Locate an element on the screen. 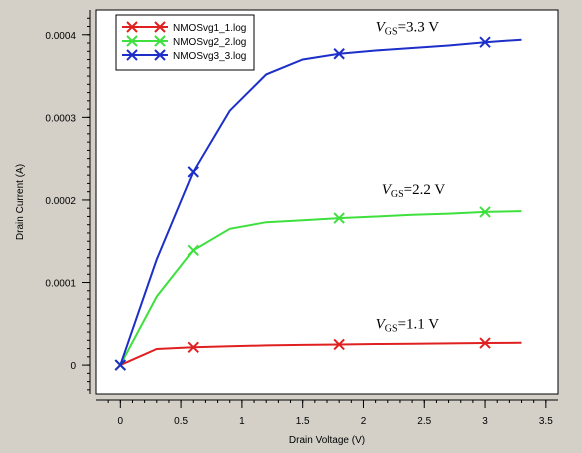 The height and width of the screenshot is (453, 582). legend-items: NMOSvg1_1.log NMOSvg2_2.log NMOSvg3_3.log is located at coordinates (184, 41).